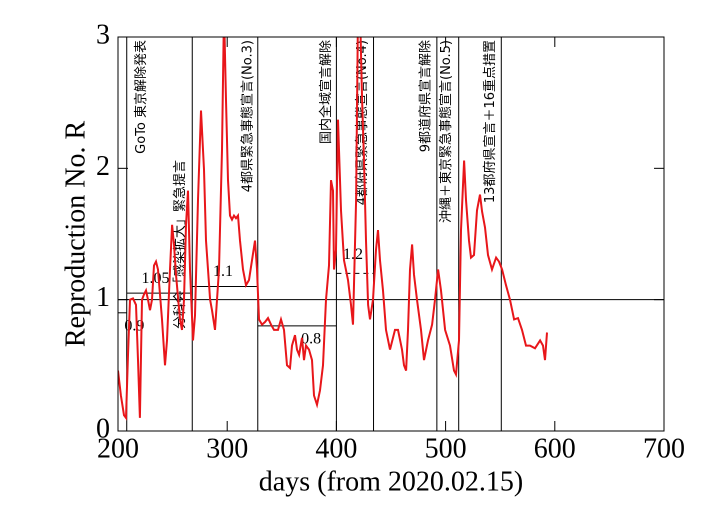 Image resolution: width=703 pixels, height=509 pixels. What do you see at coordinates (223, 271) in the screenshot?
I see `level-label: 1.1` at bounding box center [223, 271].